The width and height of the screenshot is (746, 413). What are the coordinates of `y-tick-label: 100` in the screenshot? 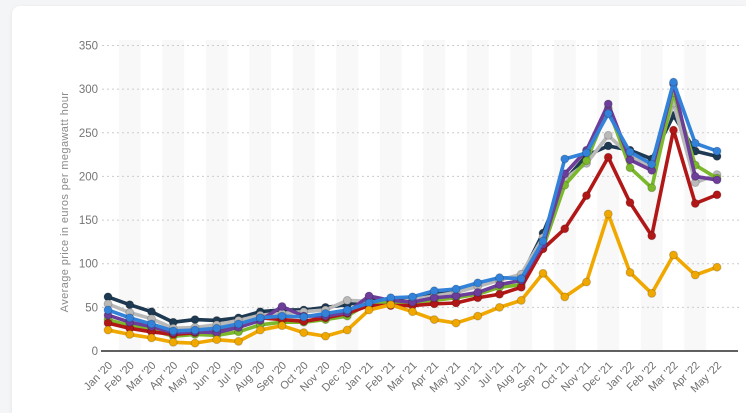 It's located at (88, 265).